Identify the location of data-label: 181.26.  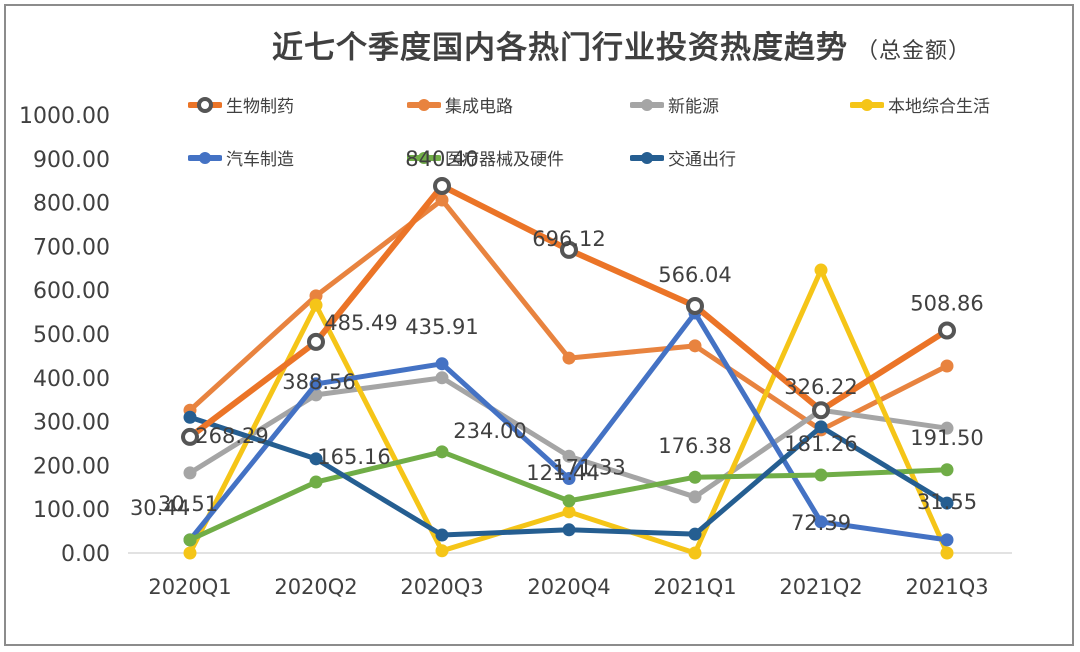
(820, 444).